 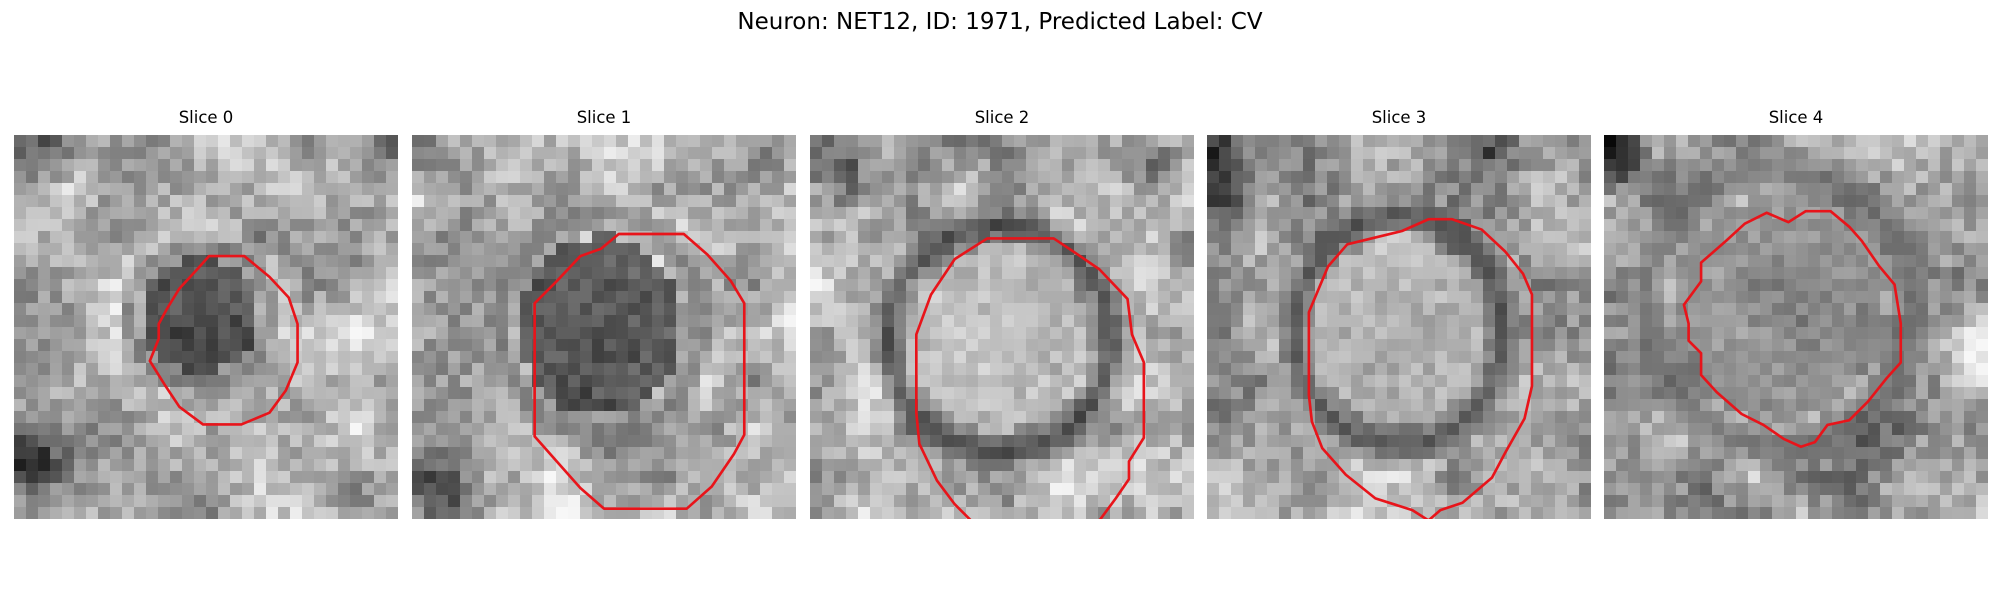 I want to click on slice-panel-4: Slice 4, so click(x=1796, y=314).